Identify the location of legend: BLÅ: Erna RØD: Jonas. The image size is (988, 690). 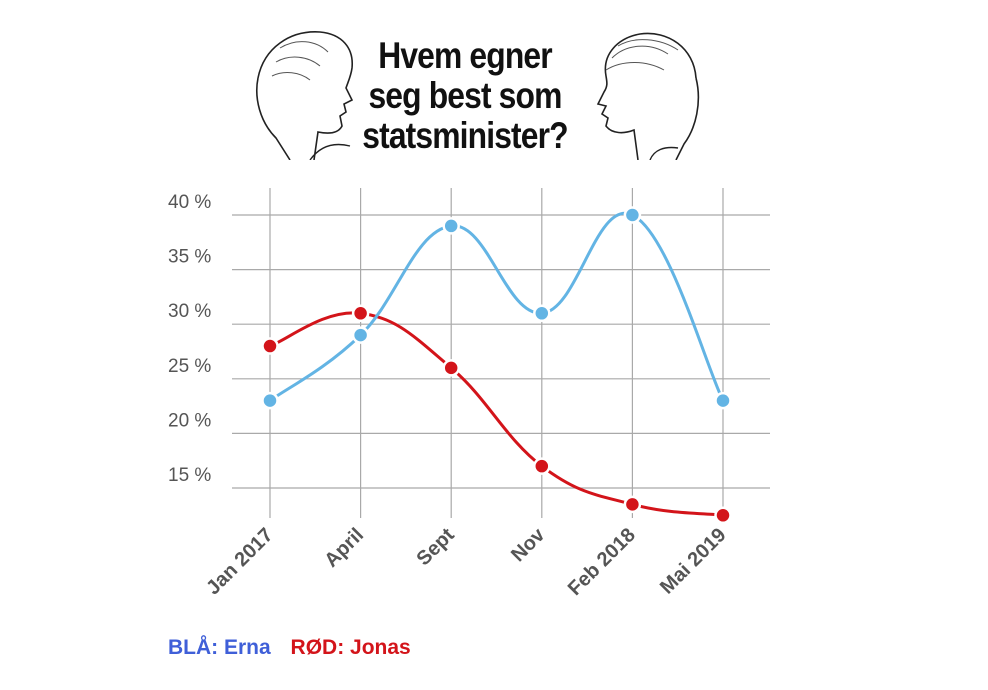
(289, 648).